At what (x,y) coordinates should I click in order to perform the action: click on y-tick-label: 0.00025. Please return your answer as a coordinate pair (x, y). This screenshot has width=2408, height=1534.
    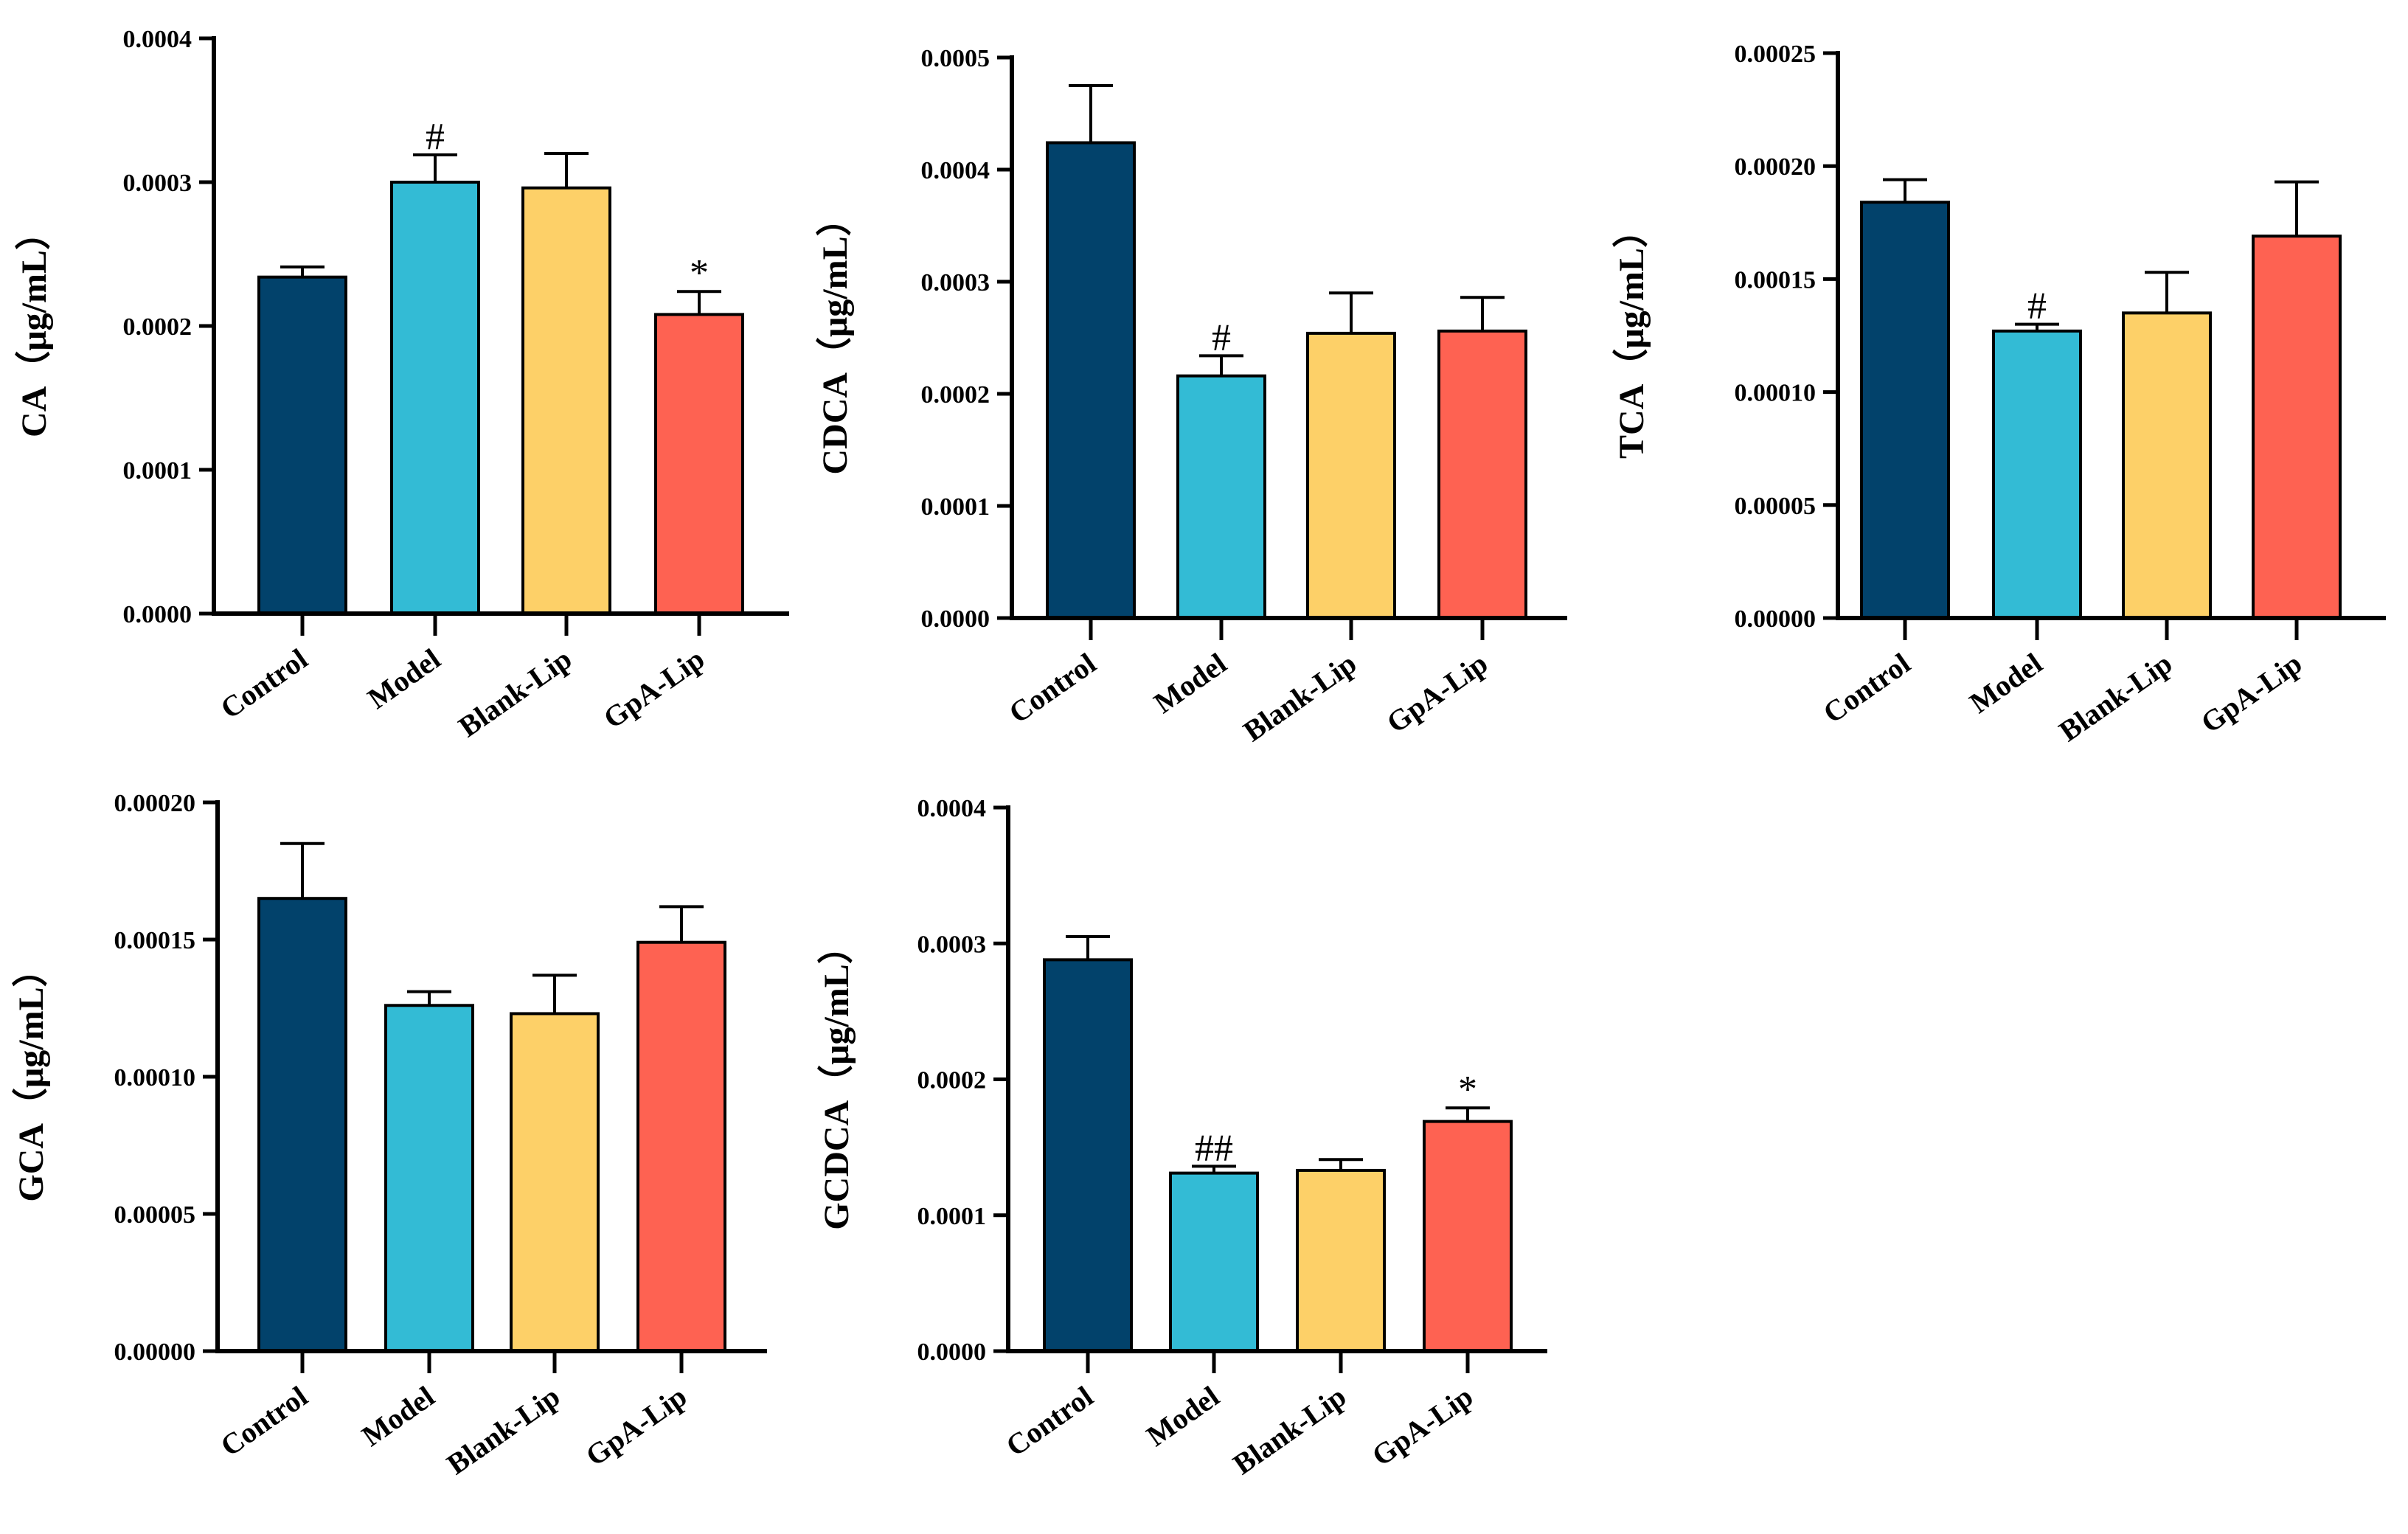
    Looking at the image, I should click on (1776, 54).